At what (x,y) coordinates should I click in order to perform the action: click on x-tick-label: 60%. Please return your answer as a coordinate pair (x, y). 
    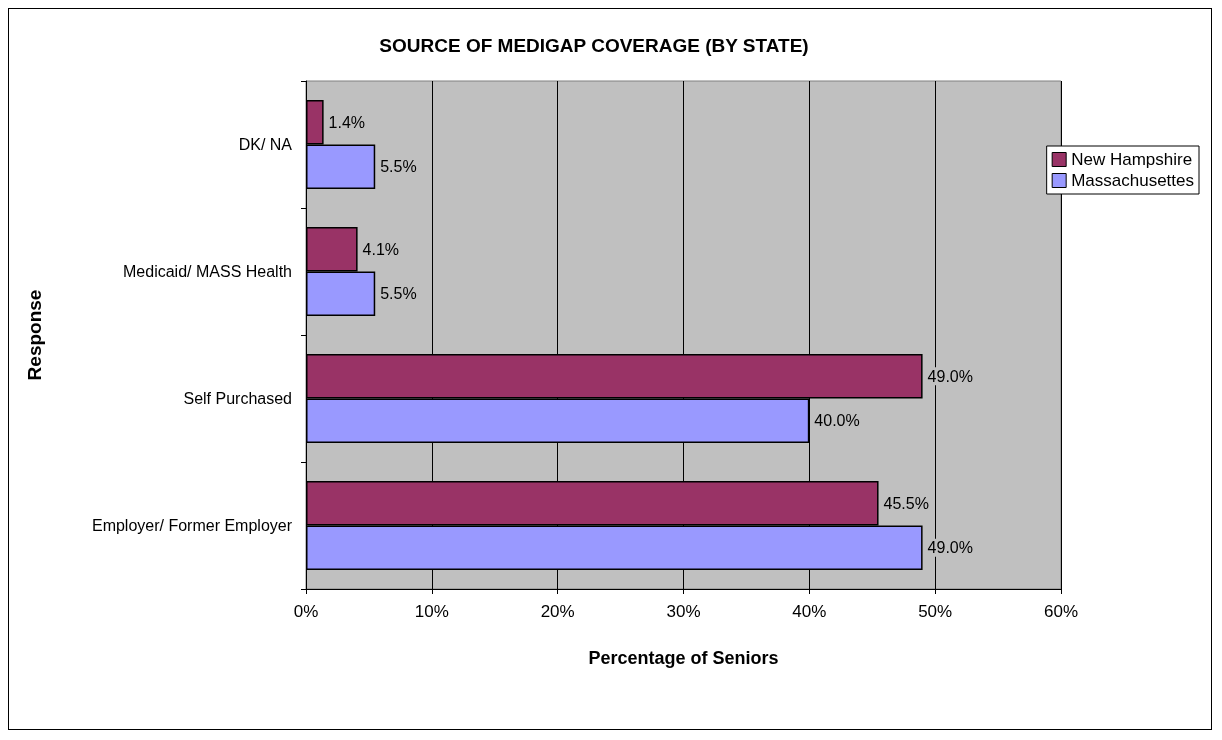
    Looking at the image, I should click on (1061, 611).